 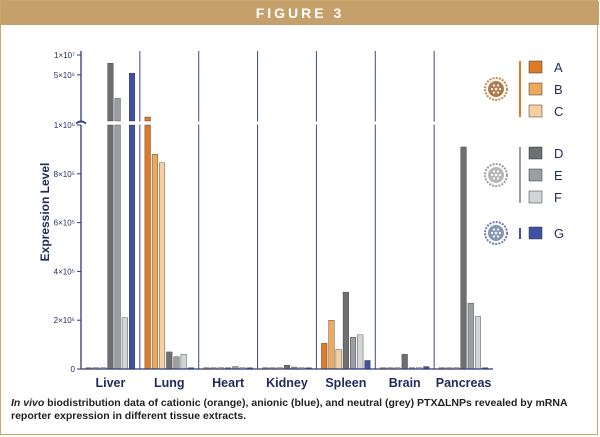 I want to click on x-tick-label-spleen: Spleen, so click(x=345, y=383).